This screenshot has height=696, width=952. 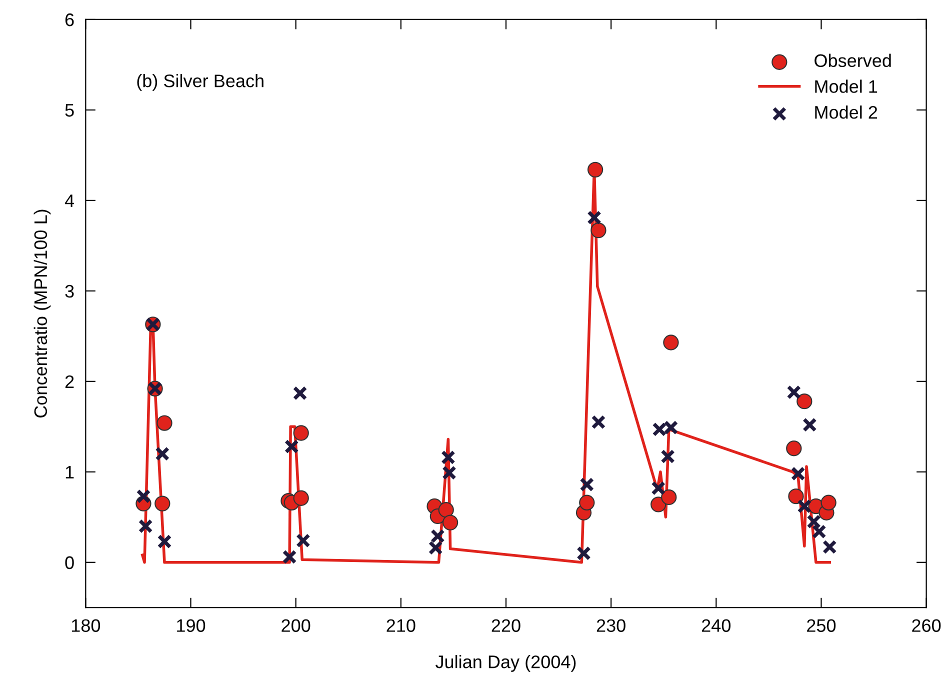 What do you see at coordinates (86, 625) in the screenshot?
I see `x-tick-label: 180` at bounding box center [86, 625].